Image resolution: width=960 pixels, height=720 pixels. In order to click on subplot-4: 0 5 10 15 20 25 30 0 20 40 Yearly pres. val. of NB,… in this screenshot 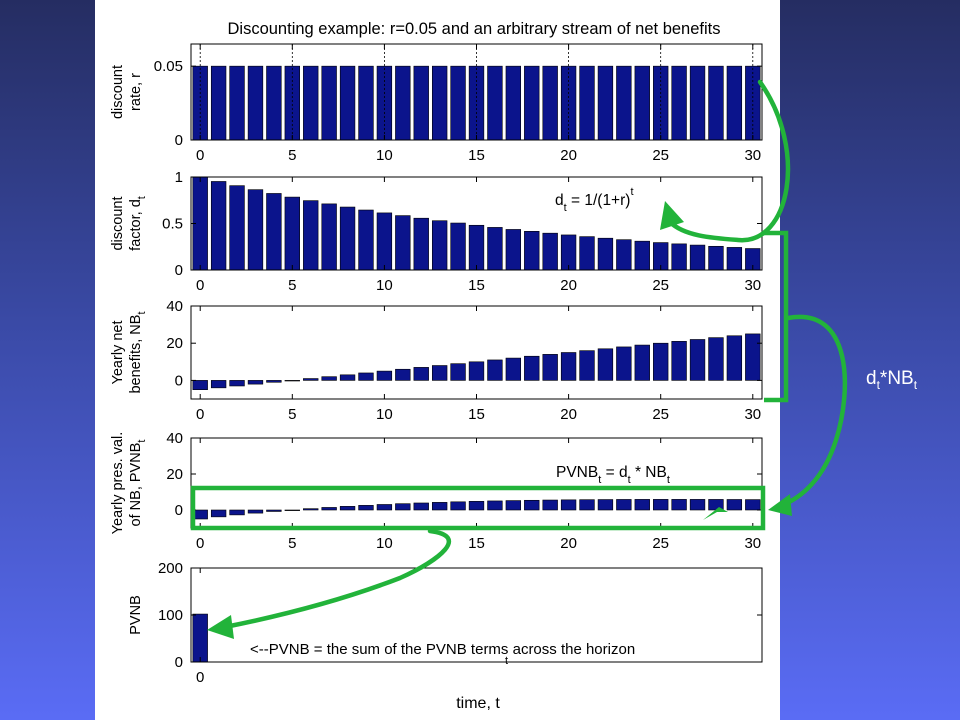, I will do `click(436, 491)`.